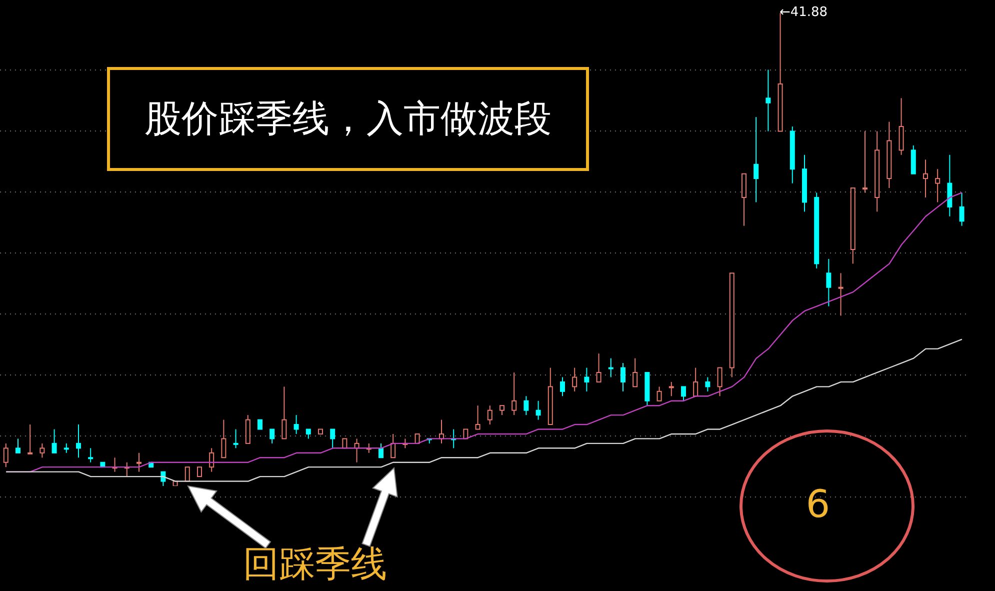 This screenshot has width=995, height=591. Describe the element at coordinates (315, 565) in the screenshot. I see `text: 回踩季线` at that location.